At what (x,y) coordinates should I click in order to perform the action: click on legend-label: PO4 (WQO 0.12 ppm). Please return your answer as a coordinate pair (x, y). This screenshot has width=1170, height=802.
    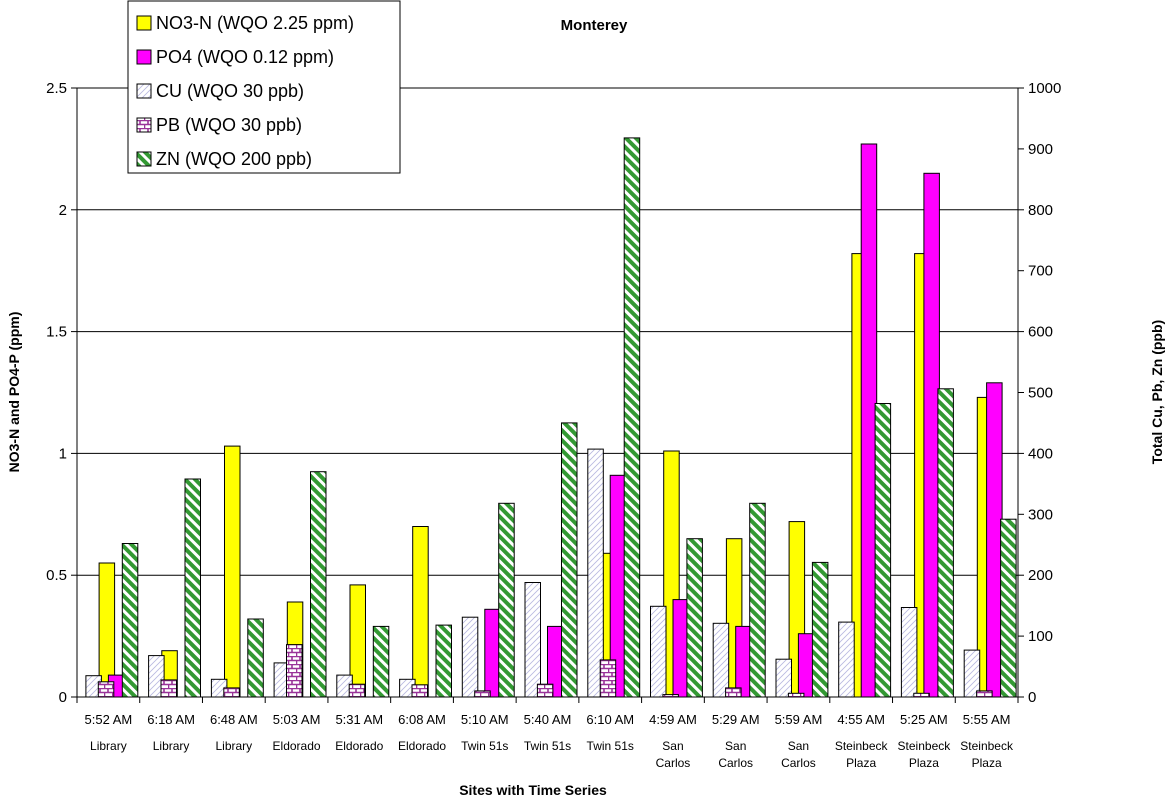
    Looking at the image, I should click on (245, 57).